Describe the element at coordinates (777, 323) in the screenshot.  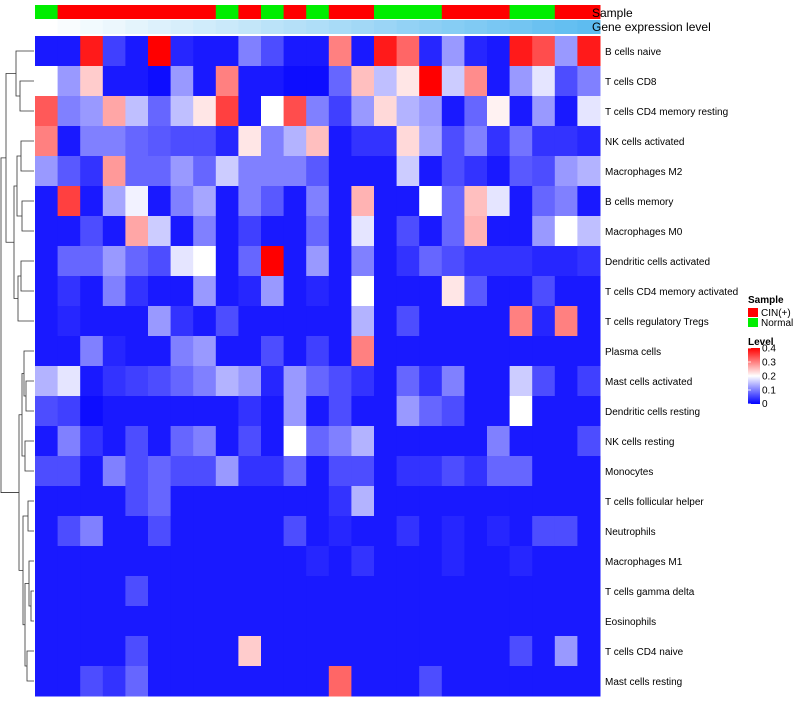
I see `legend-sample-label: Normal` at that location.